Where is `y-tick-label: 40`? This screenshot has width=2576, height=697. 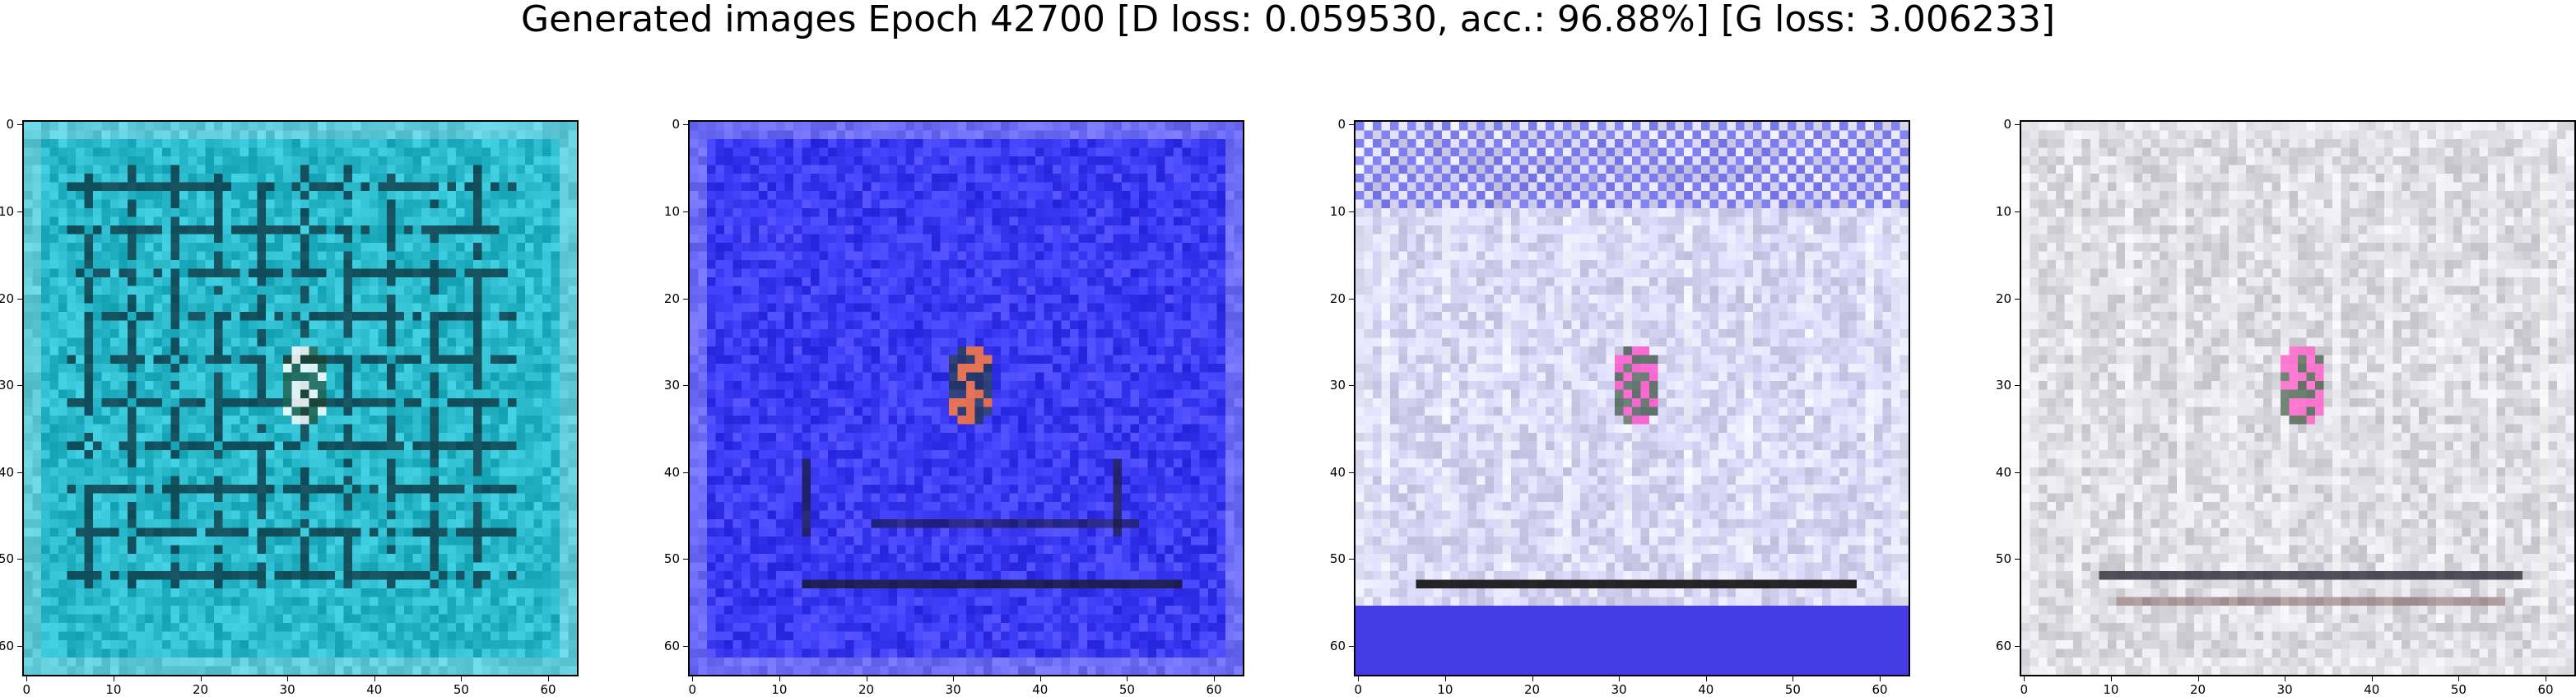 y-tick-label: 40 is located at coordinates (7, 472).